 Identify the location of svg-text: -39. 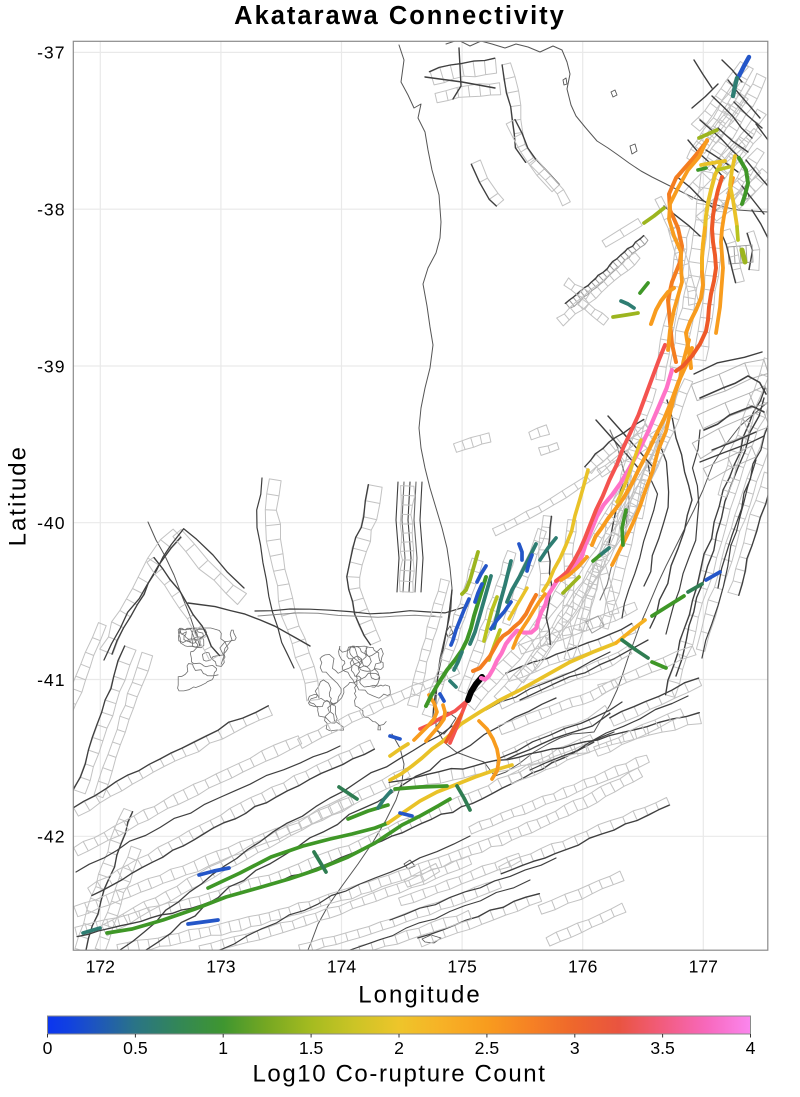
(51, 366).